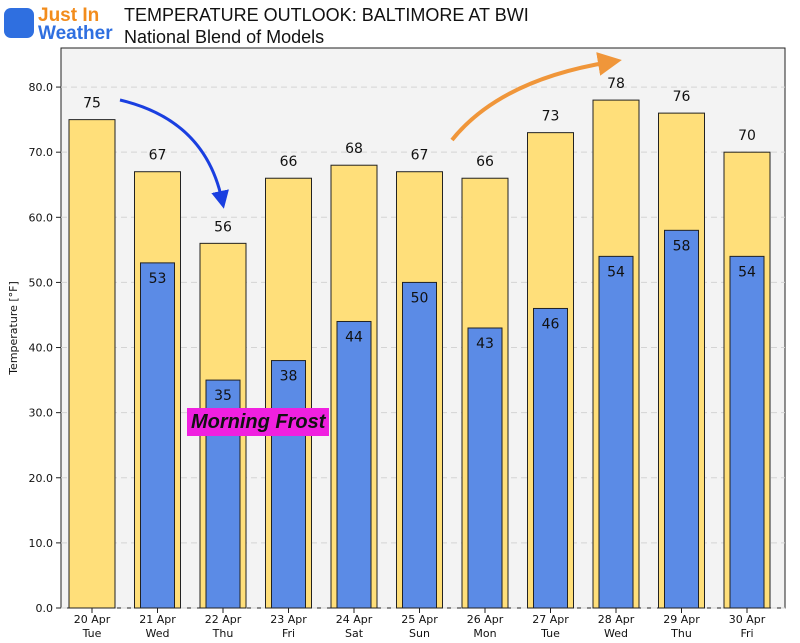 The height and width of the screenshot is (643, 800). I want to click on y-tick-label: 30.0, so click(41, 413).